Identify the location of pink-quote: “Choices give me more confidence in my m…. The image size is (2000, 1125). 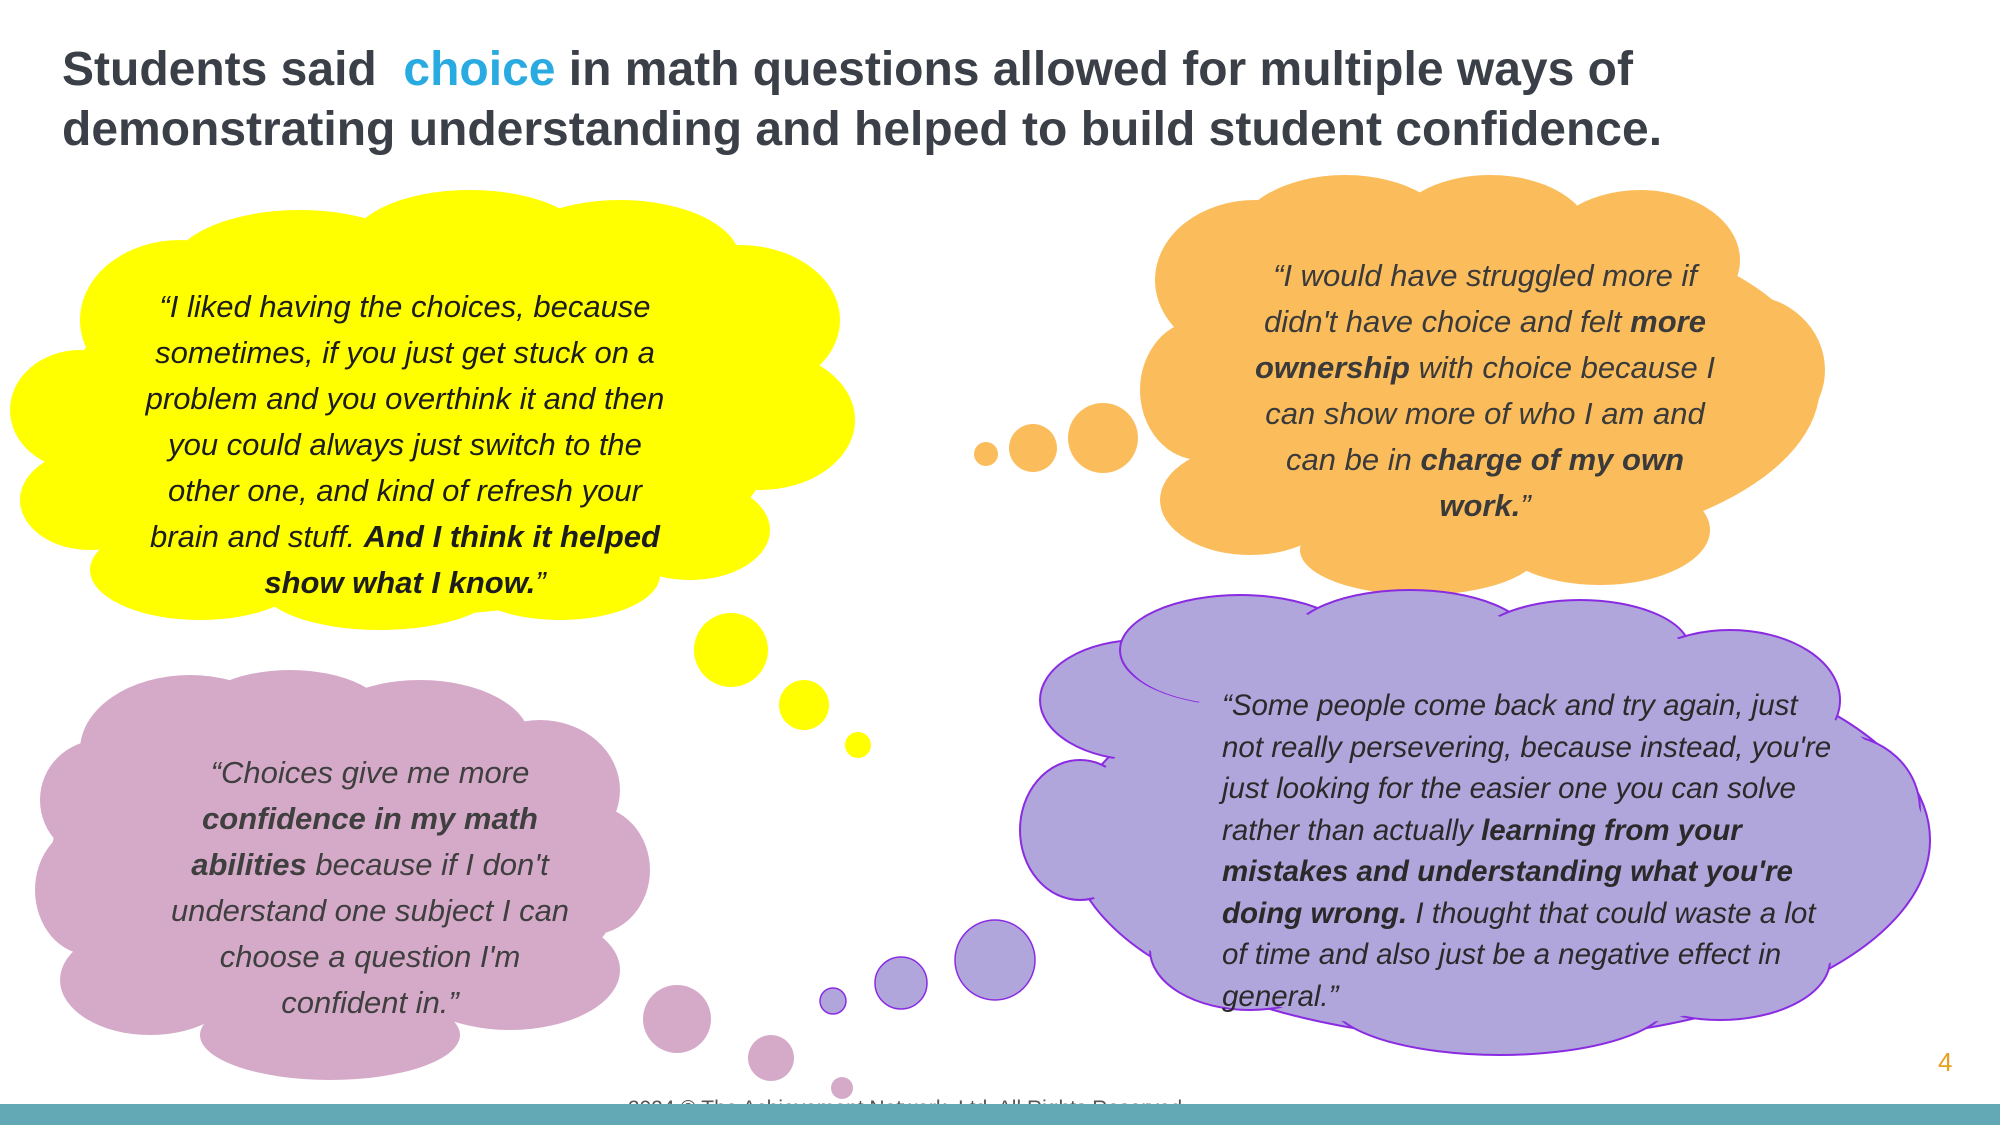
(370, 888).